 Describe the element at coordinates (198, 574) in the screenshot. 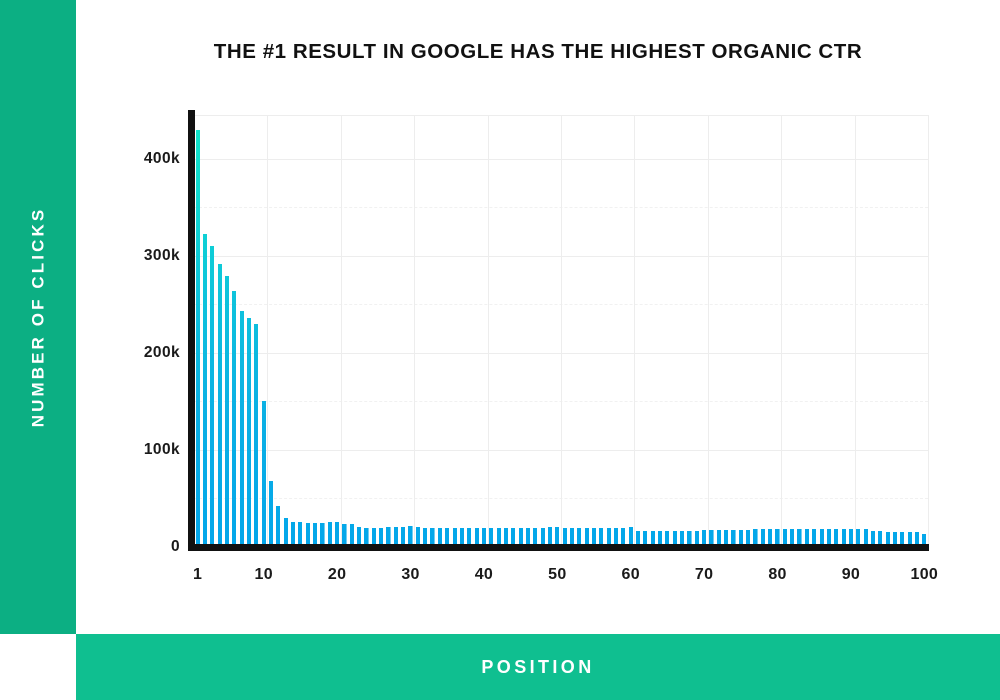

I see `x-axis-tick-label: 1` at that location.